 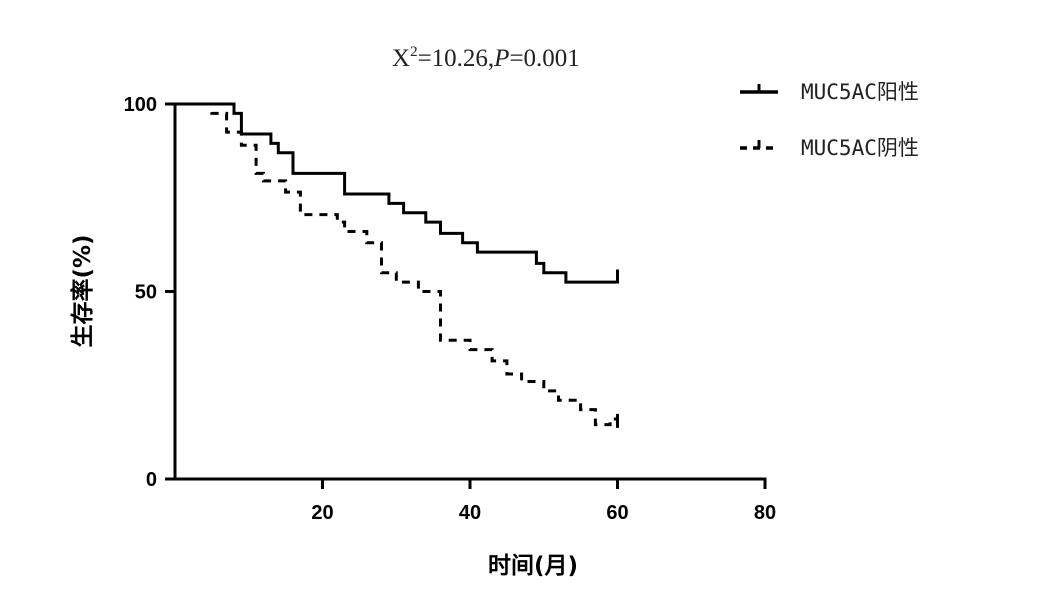 What do you see at coordinates (765, 513) in the screenshot?
I see `x-tick-label: 80` at bounding box center [765, 513].